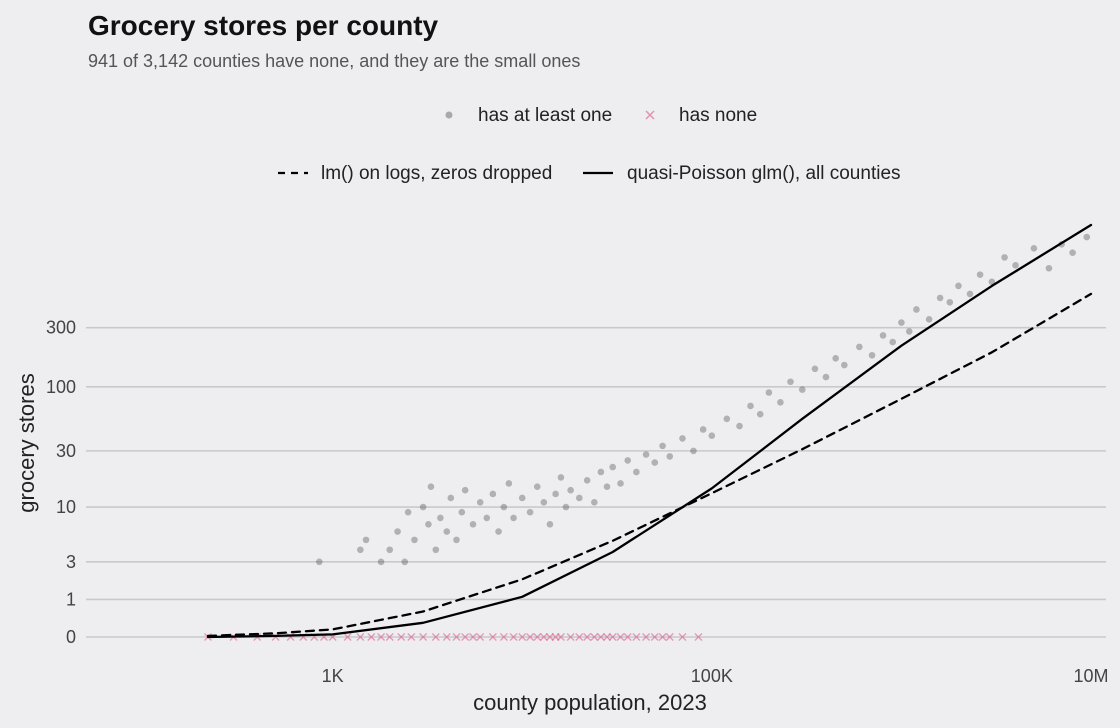 The height and width of the screenshot is (728, 1120). Describe the element at coordinates (590, 702) in the screenshot. I see `x-axis-title: county population, 2023` at that location.